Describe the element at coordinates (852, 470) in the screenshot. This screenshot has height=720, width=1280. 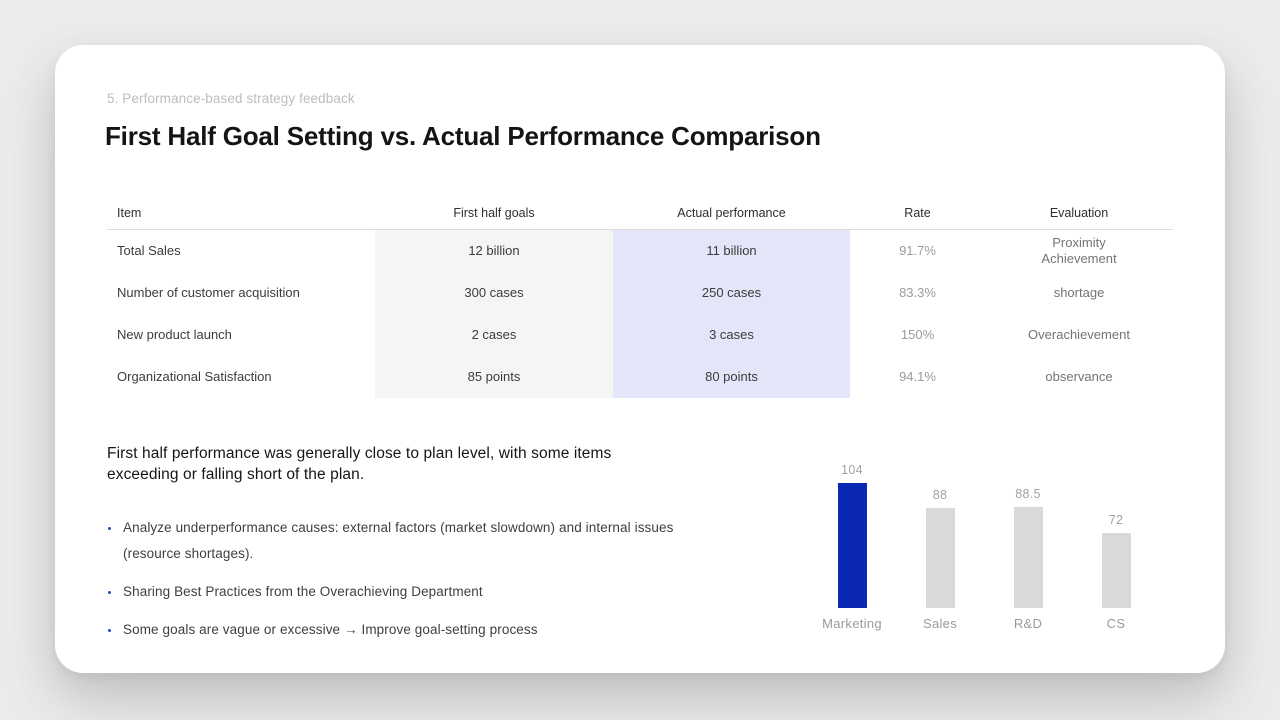
I see `bar-value-label: 104` at that location.